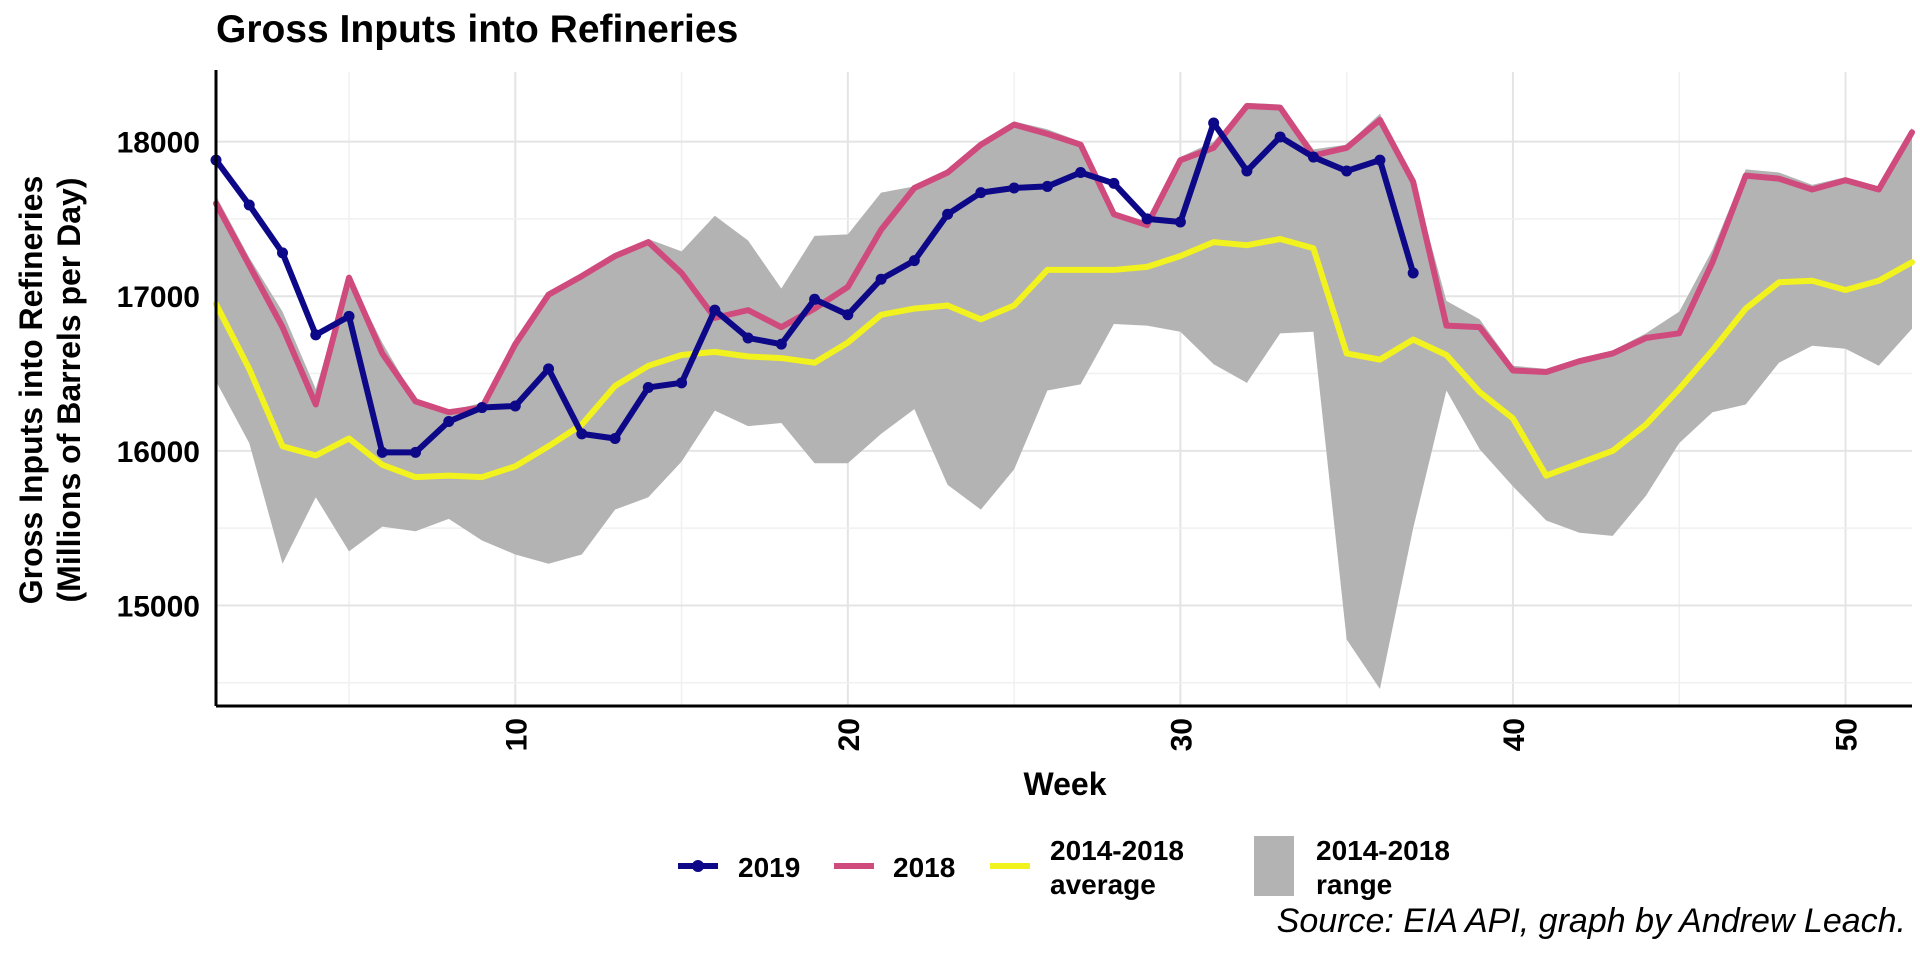  I want to click on y-tick-label: 18000, so click(158, 143).